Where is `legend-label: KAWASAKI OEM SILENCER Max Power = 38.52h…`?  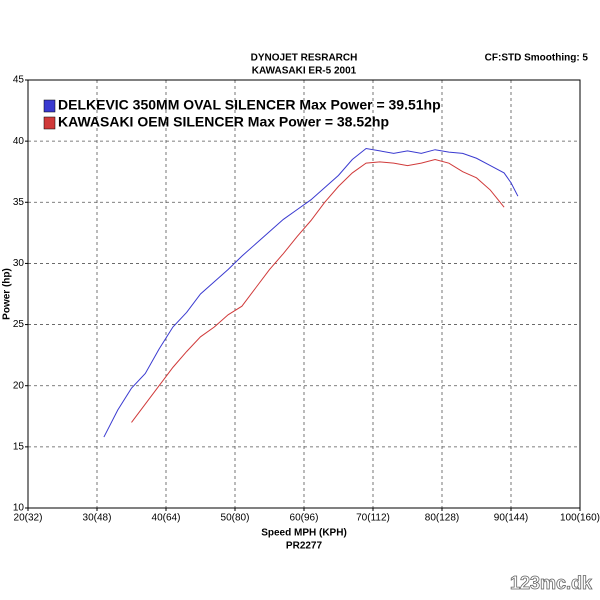 legend-label: KAWASAKI OEM SILENCER Max Power = 38.52h… is located at coordinates (223, 122).